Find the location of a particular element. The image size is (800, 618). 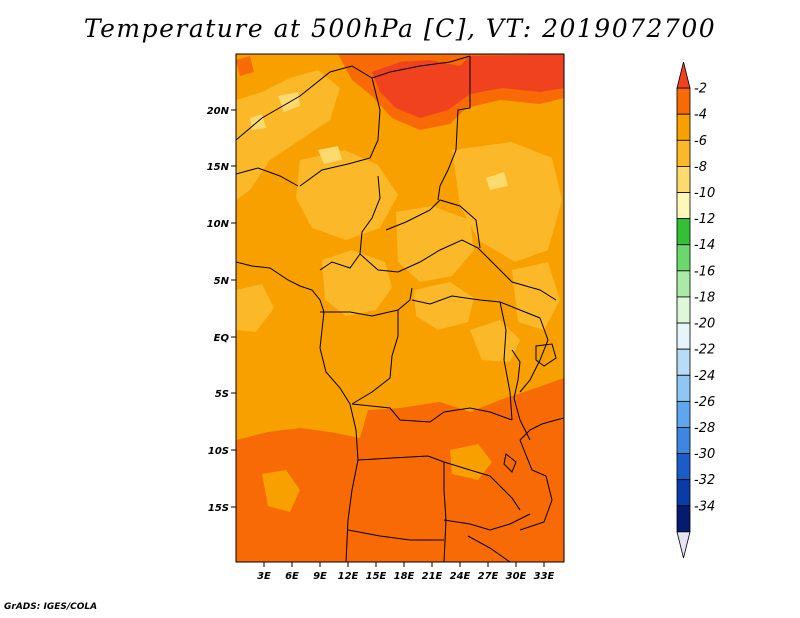

colorbar-label: -6 is located at coordinates (700, 141).